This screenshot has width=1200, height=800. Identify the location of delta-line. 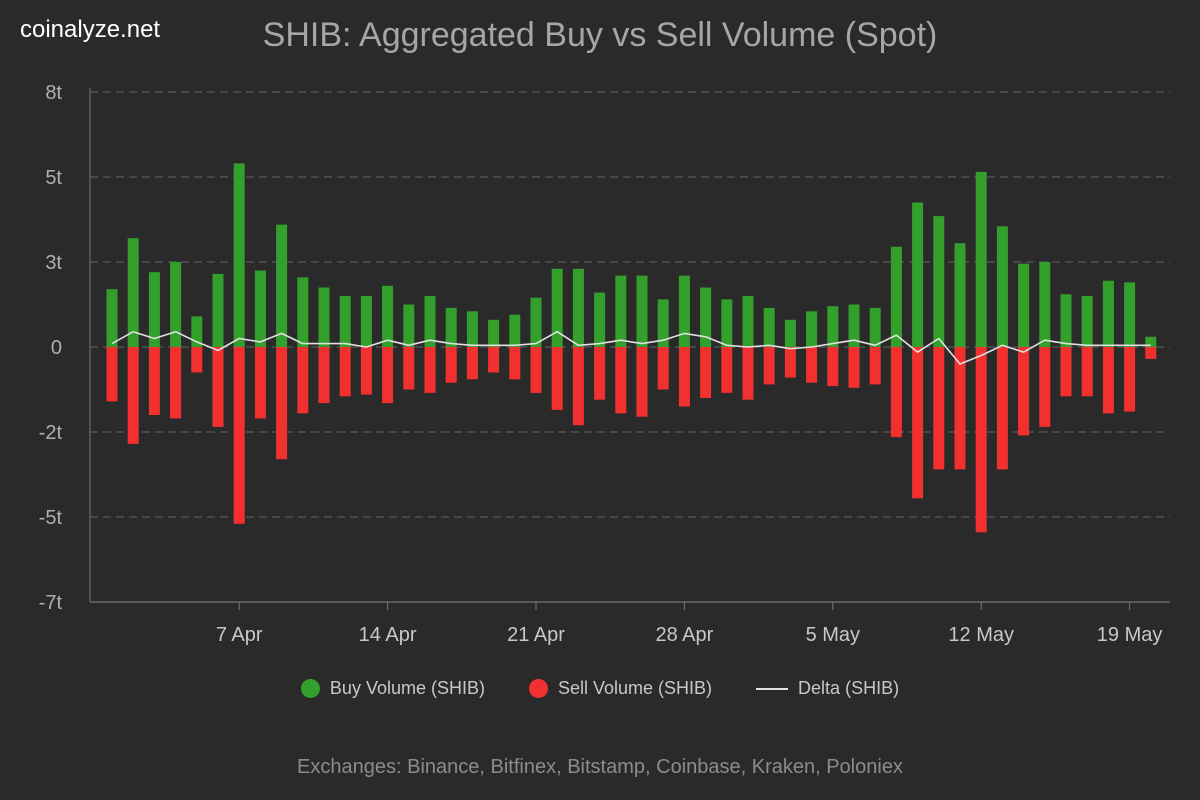
(631, 347).